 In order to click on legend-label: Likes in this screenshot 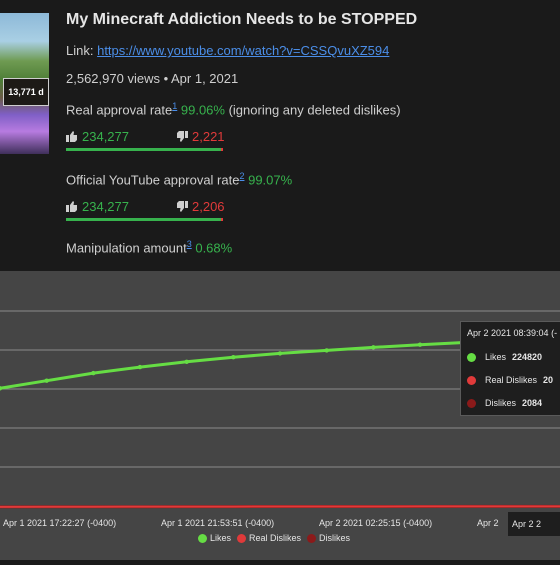, I will do `click(221, 538)`.